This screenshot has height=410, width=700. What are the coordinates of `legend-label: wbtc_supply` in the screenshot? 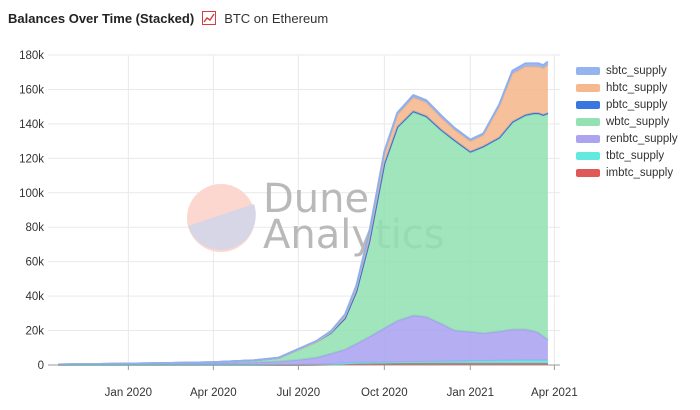 It's located at (638, 121).